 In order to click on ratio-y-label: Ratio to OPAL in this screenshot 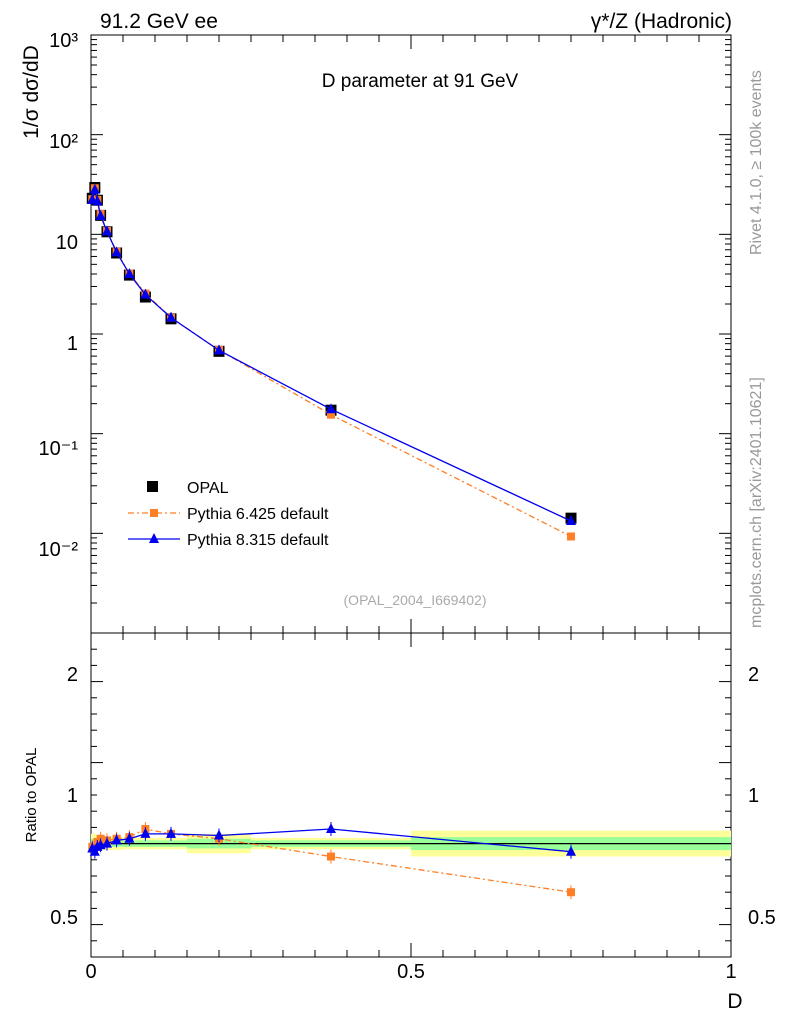, I will do `click(31, 795)`.